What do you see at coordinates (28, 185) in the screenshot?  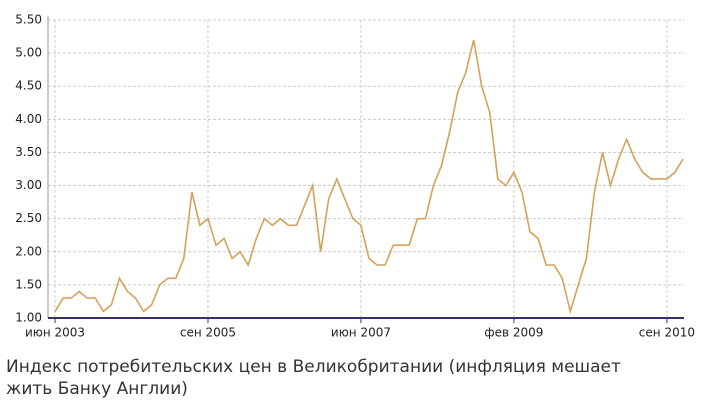 I see `y-tick-label: 3.00` at bounding box center [28, 185].